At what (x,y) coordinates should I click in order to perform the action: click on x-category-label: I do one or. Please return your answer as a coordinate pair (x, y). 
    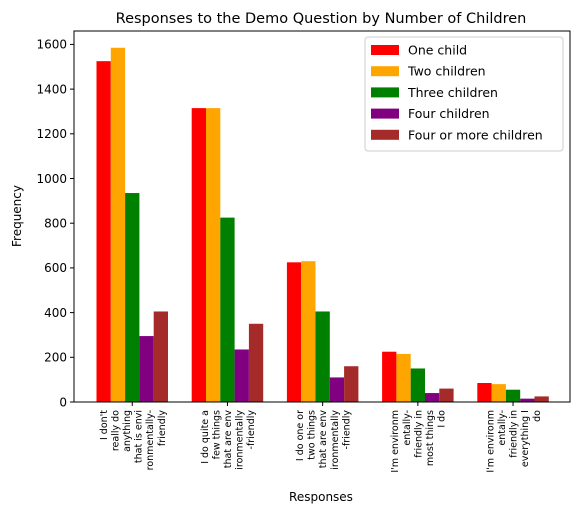
    Looking at the image, I should click on (300, 435).